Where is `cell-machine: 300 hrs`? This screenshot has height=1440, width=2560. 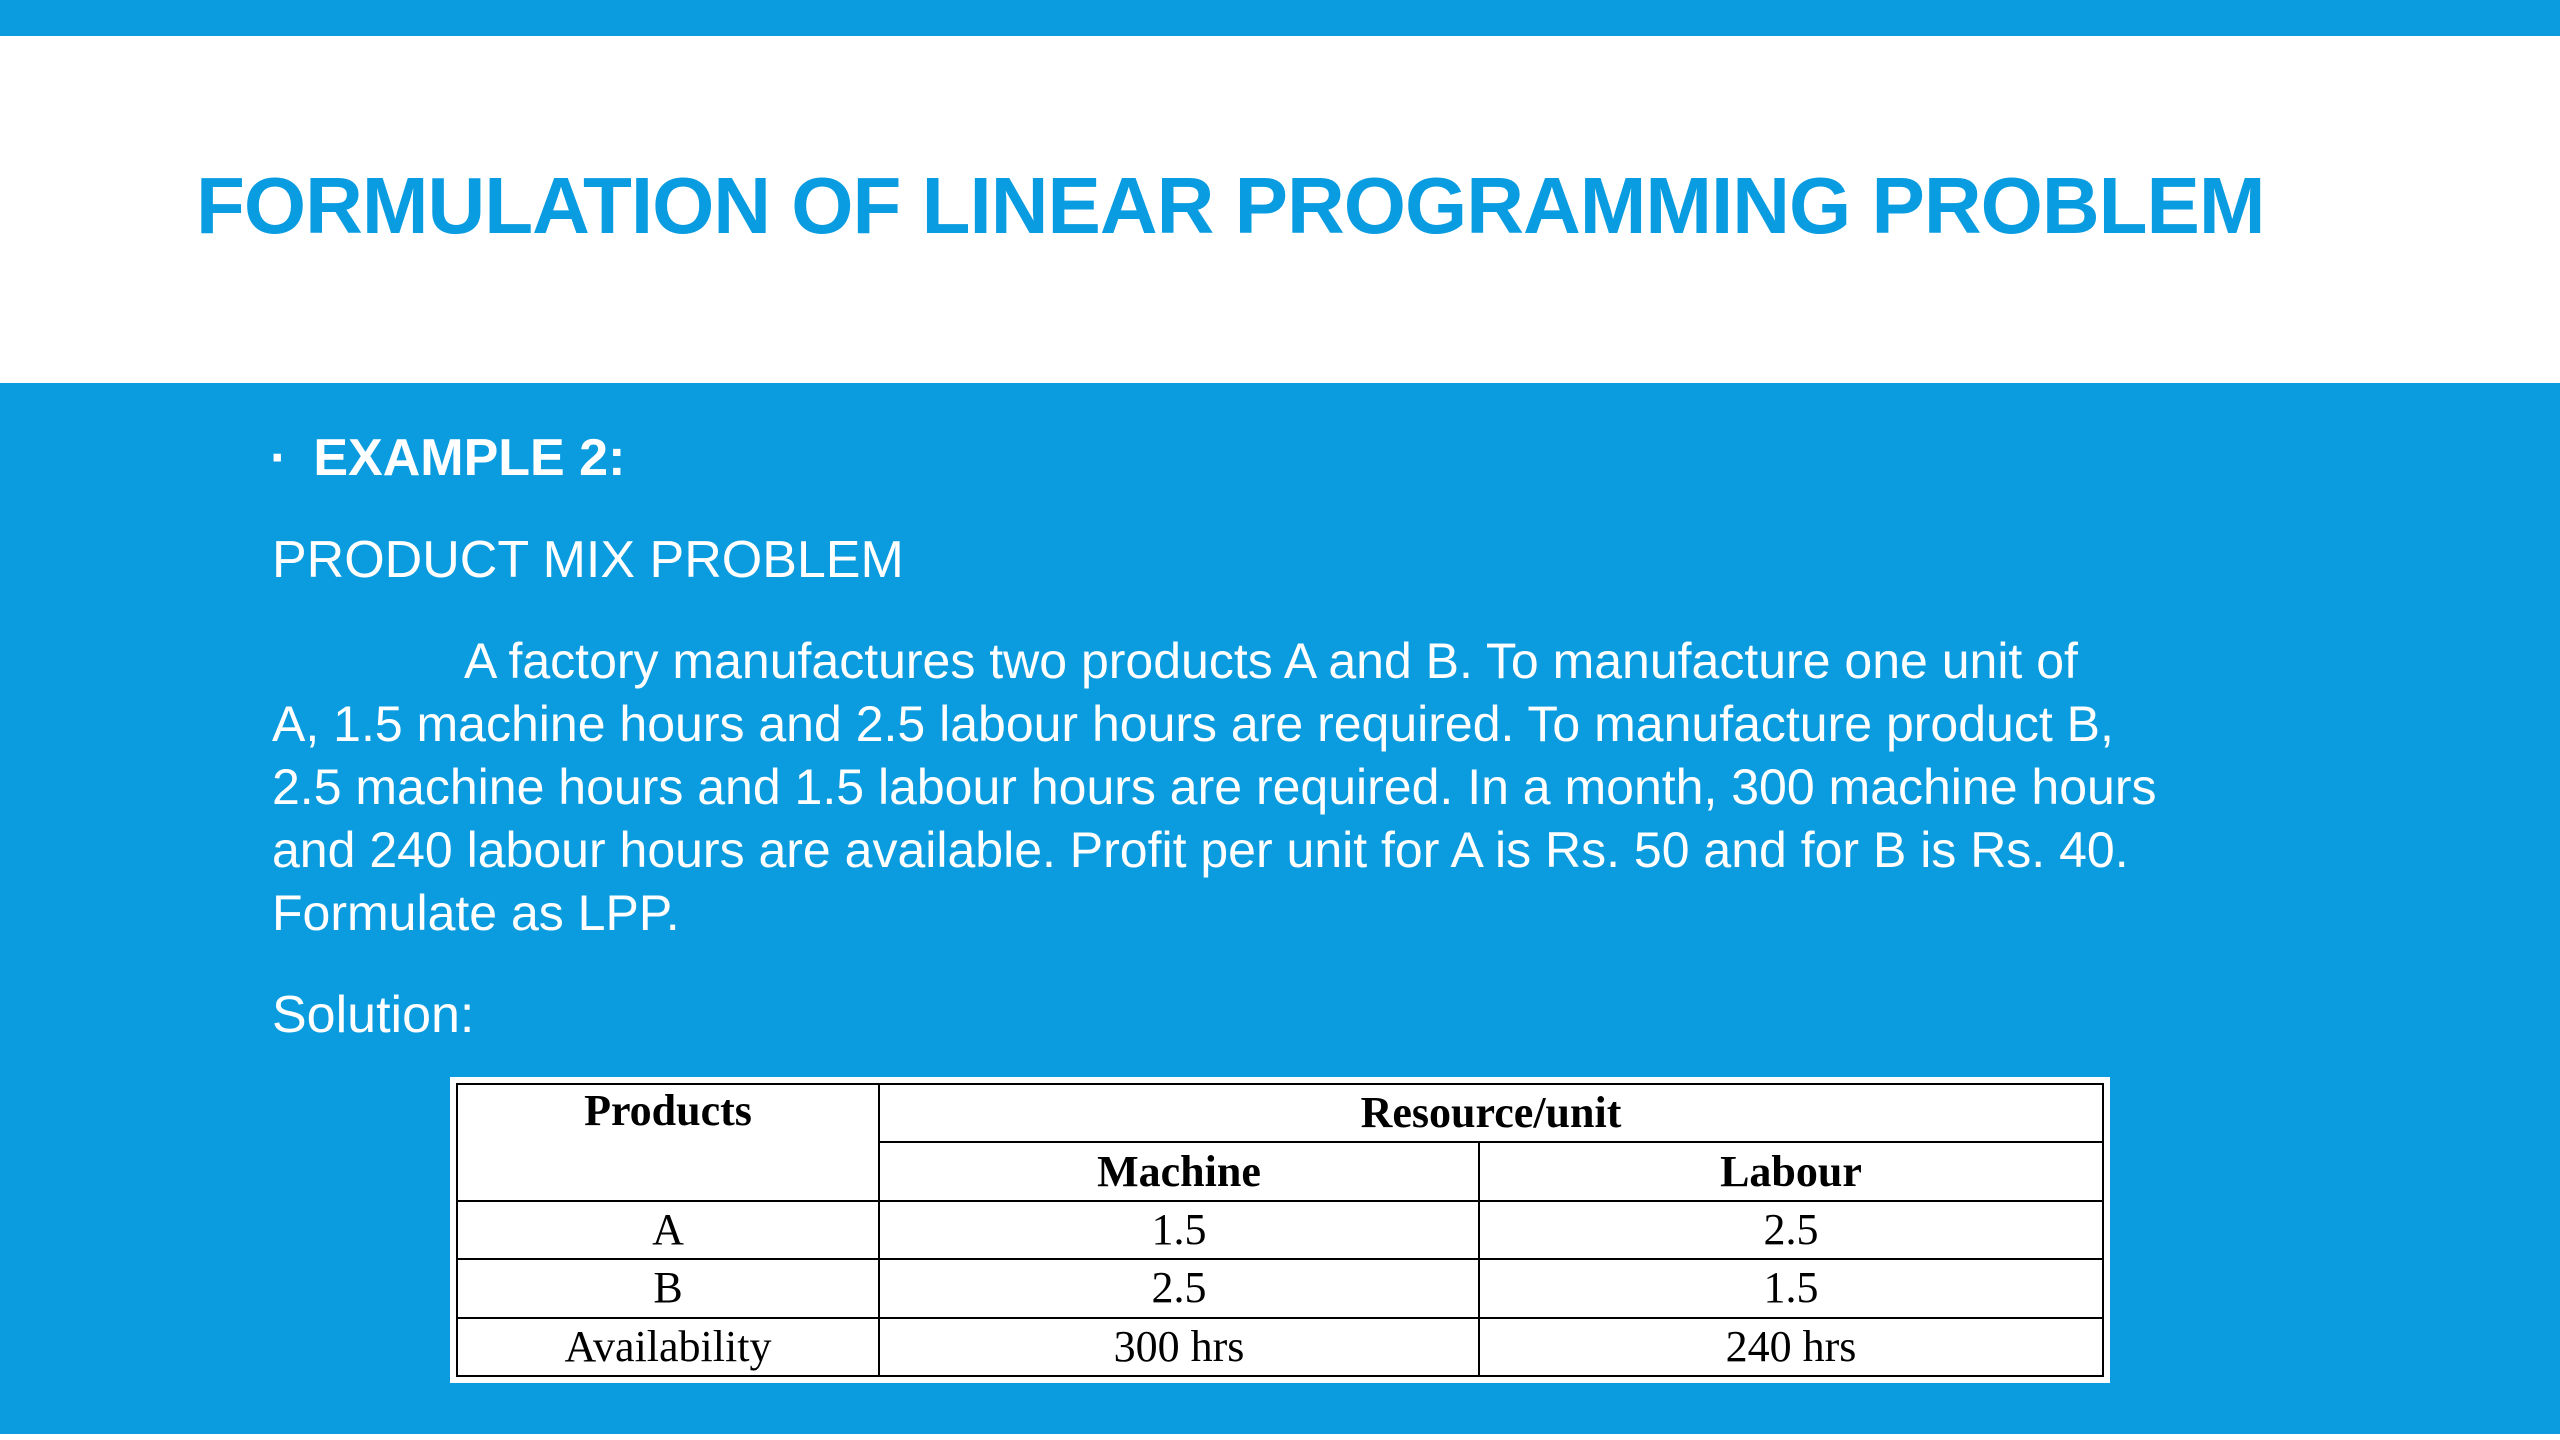 cell-machine: 300 hrs is located at coordinates (1179, 1347).